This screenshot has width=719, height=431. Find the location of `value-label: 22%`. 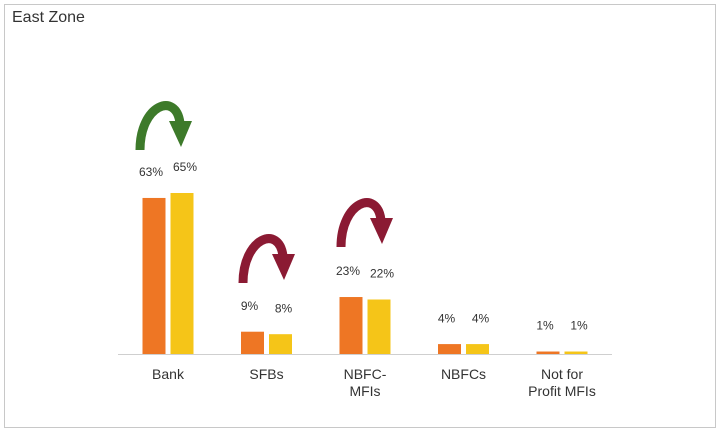

value-label: 22% is located at coordinates (382, 274).